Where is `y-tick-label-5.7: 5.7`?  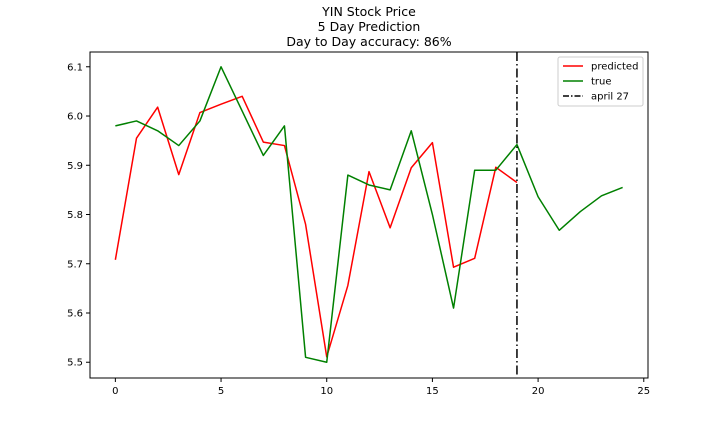 y-tick-label-5.7: 5.7 is located at coordinates (75, 264).